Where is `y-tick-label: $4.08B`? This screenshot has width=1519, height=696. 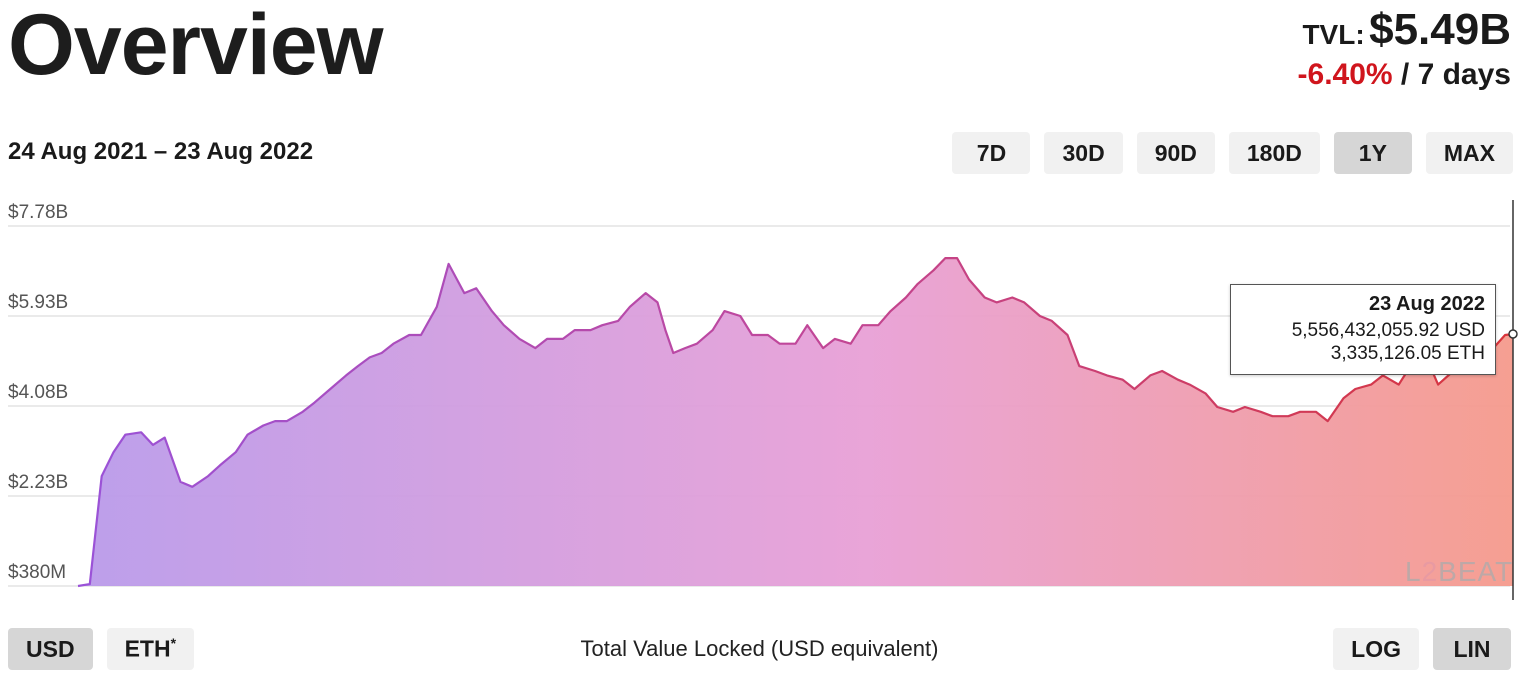
y-tick-label: $4.08B is located at coordinates (38, 392).